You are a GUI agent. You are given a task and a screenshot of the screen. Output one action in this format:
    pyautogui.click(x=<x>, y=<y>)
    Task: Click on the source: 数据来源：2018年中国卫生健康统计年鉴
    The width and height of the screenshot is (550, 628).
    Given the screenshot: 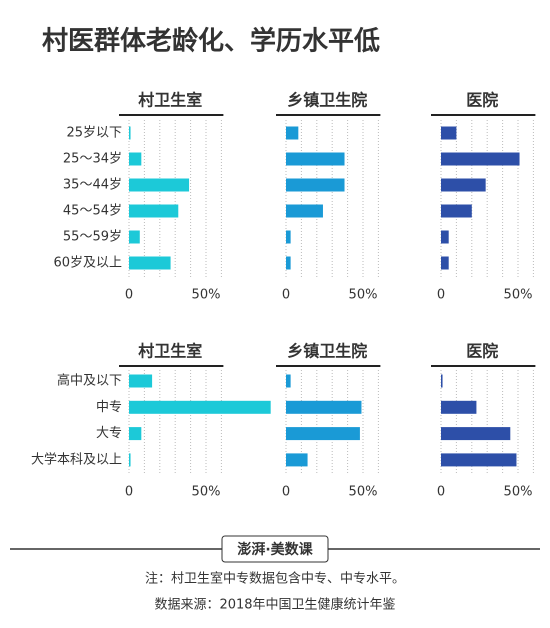 What is the action you would take?
    pyautogui.click(x=274, y=605)
    